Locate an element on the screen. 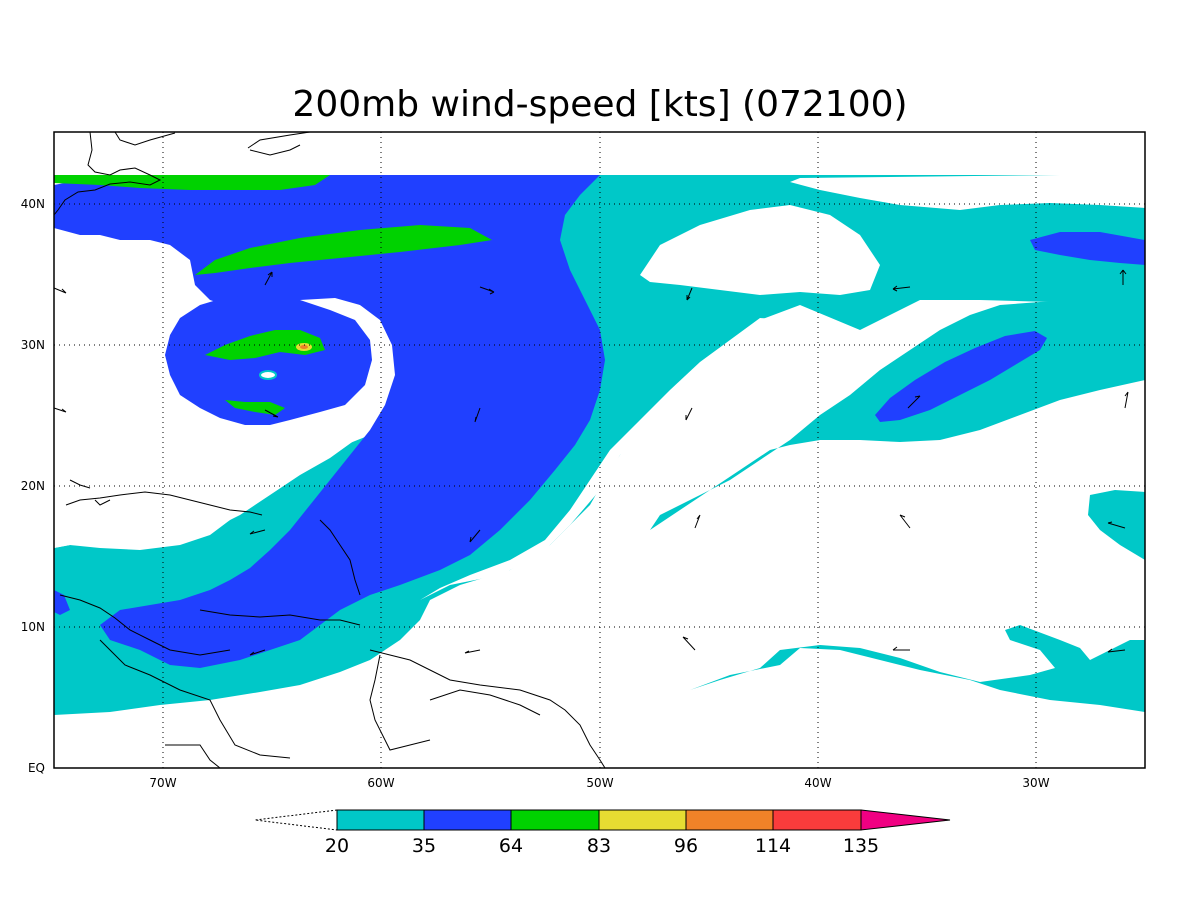 The width and height of the screenshot is (1200, 900). colorbar-label: 114 is located at coordinates (773, 846).